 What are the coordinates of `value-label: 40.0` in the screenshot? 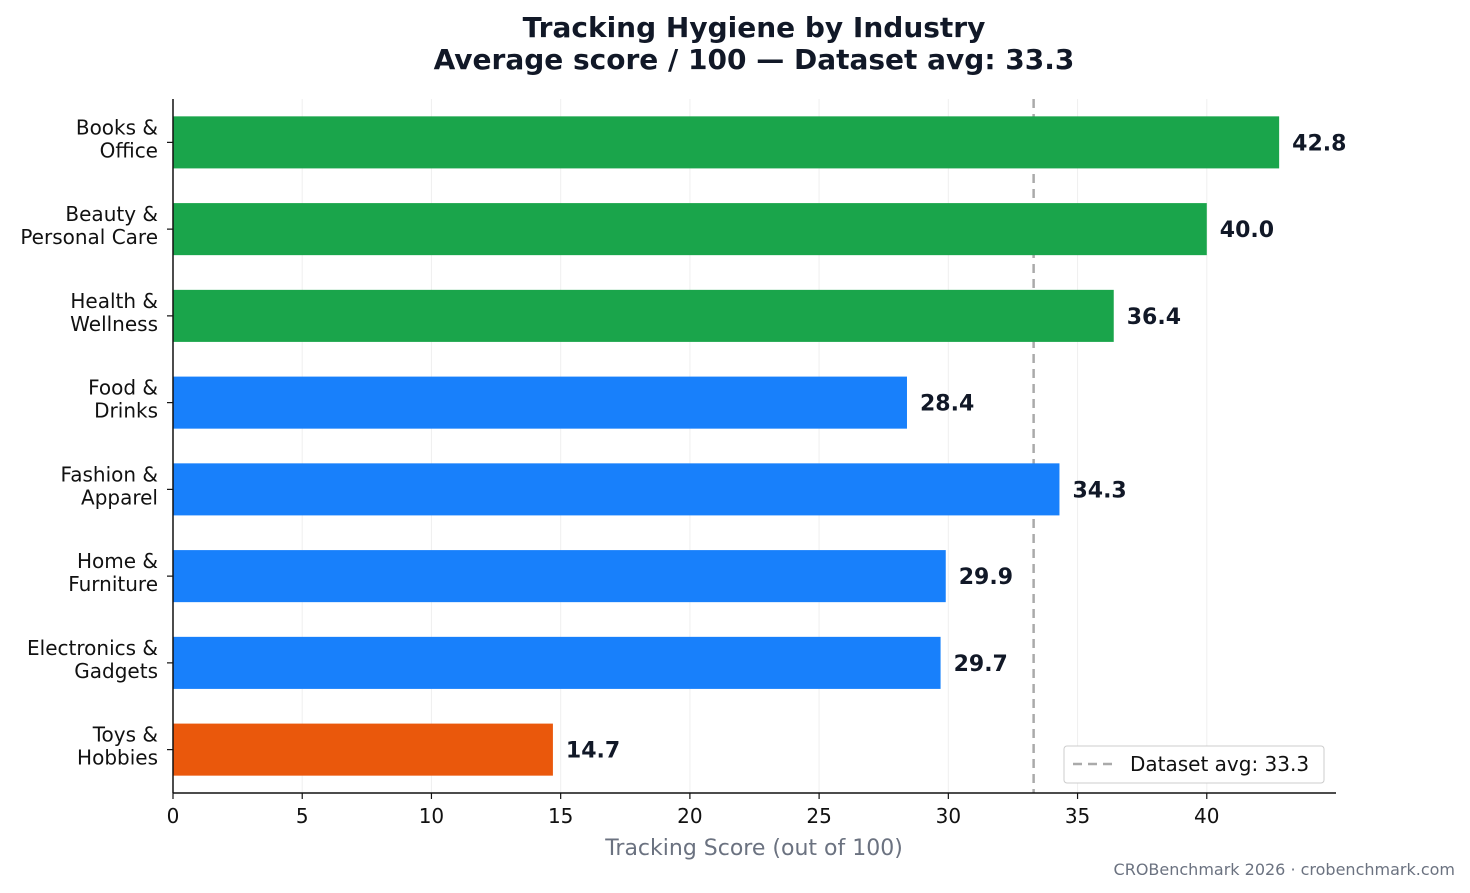 It's located at (1247, 230).